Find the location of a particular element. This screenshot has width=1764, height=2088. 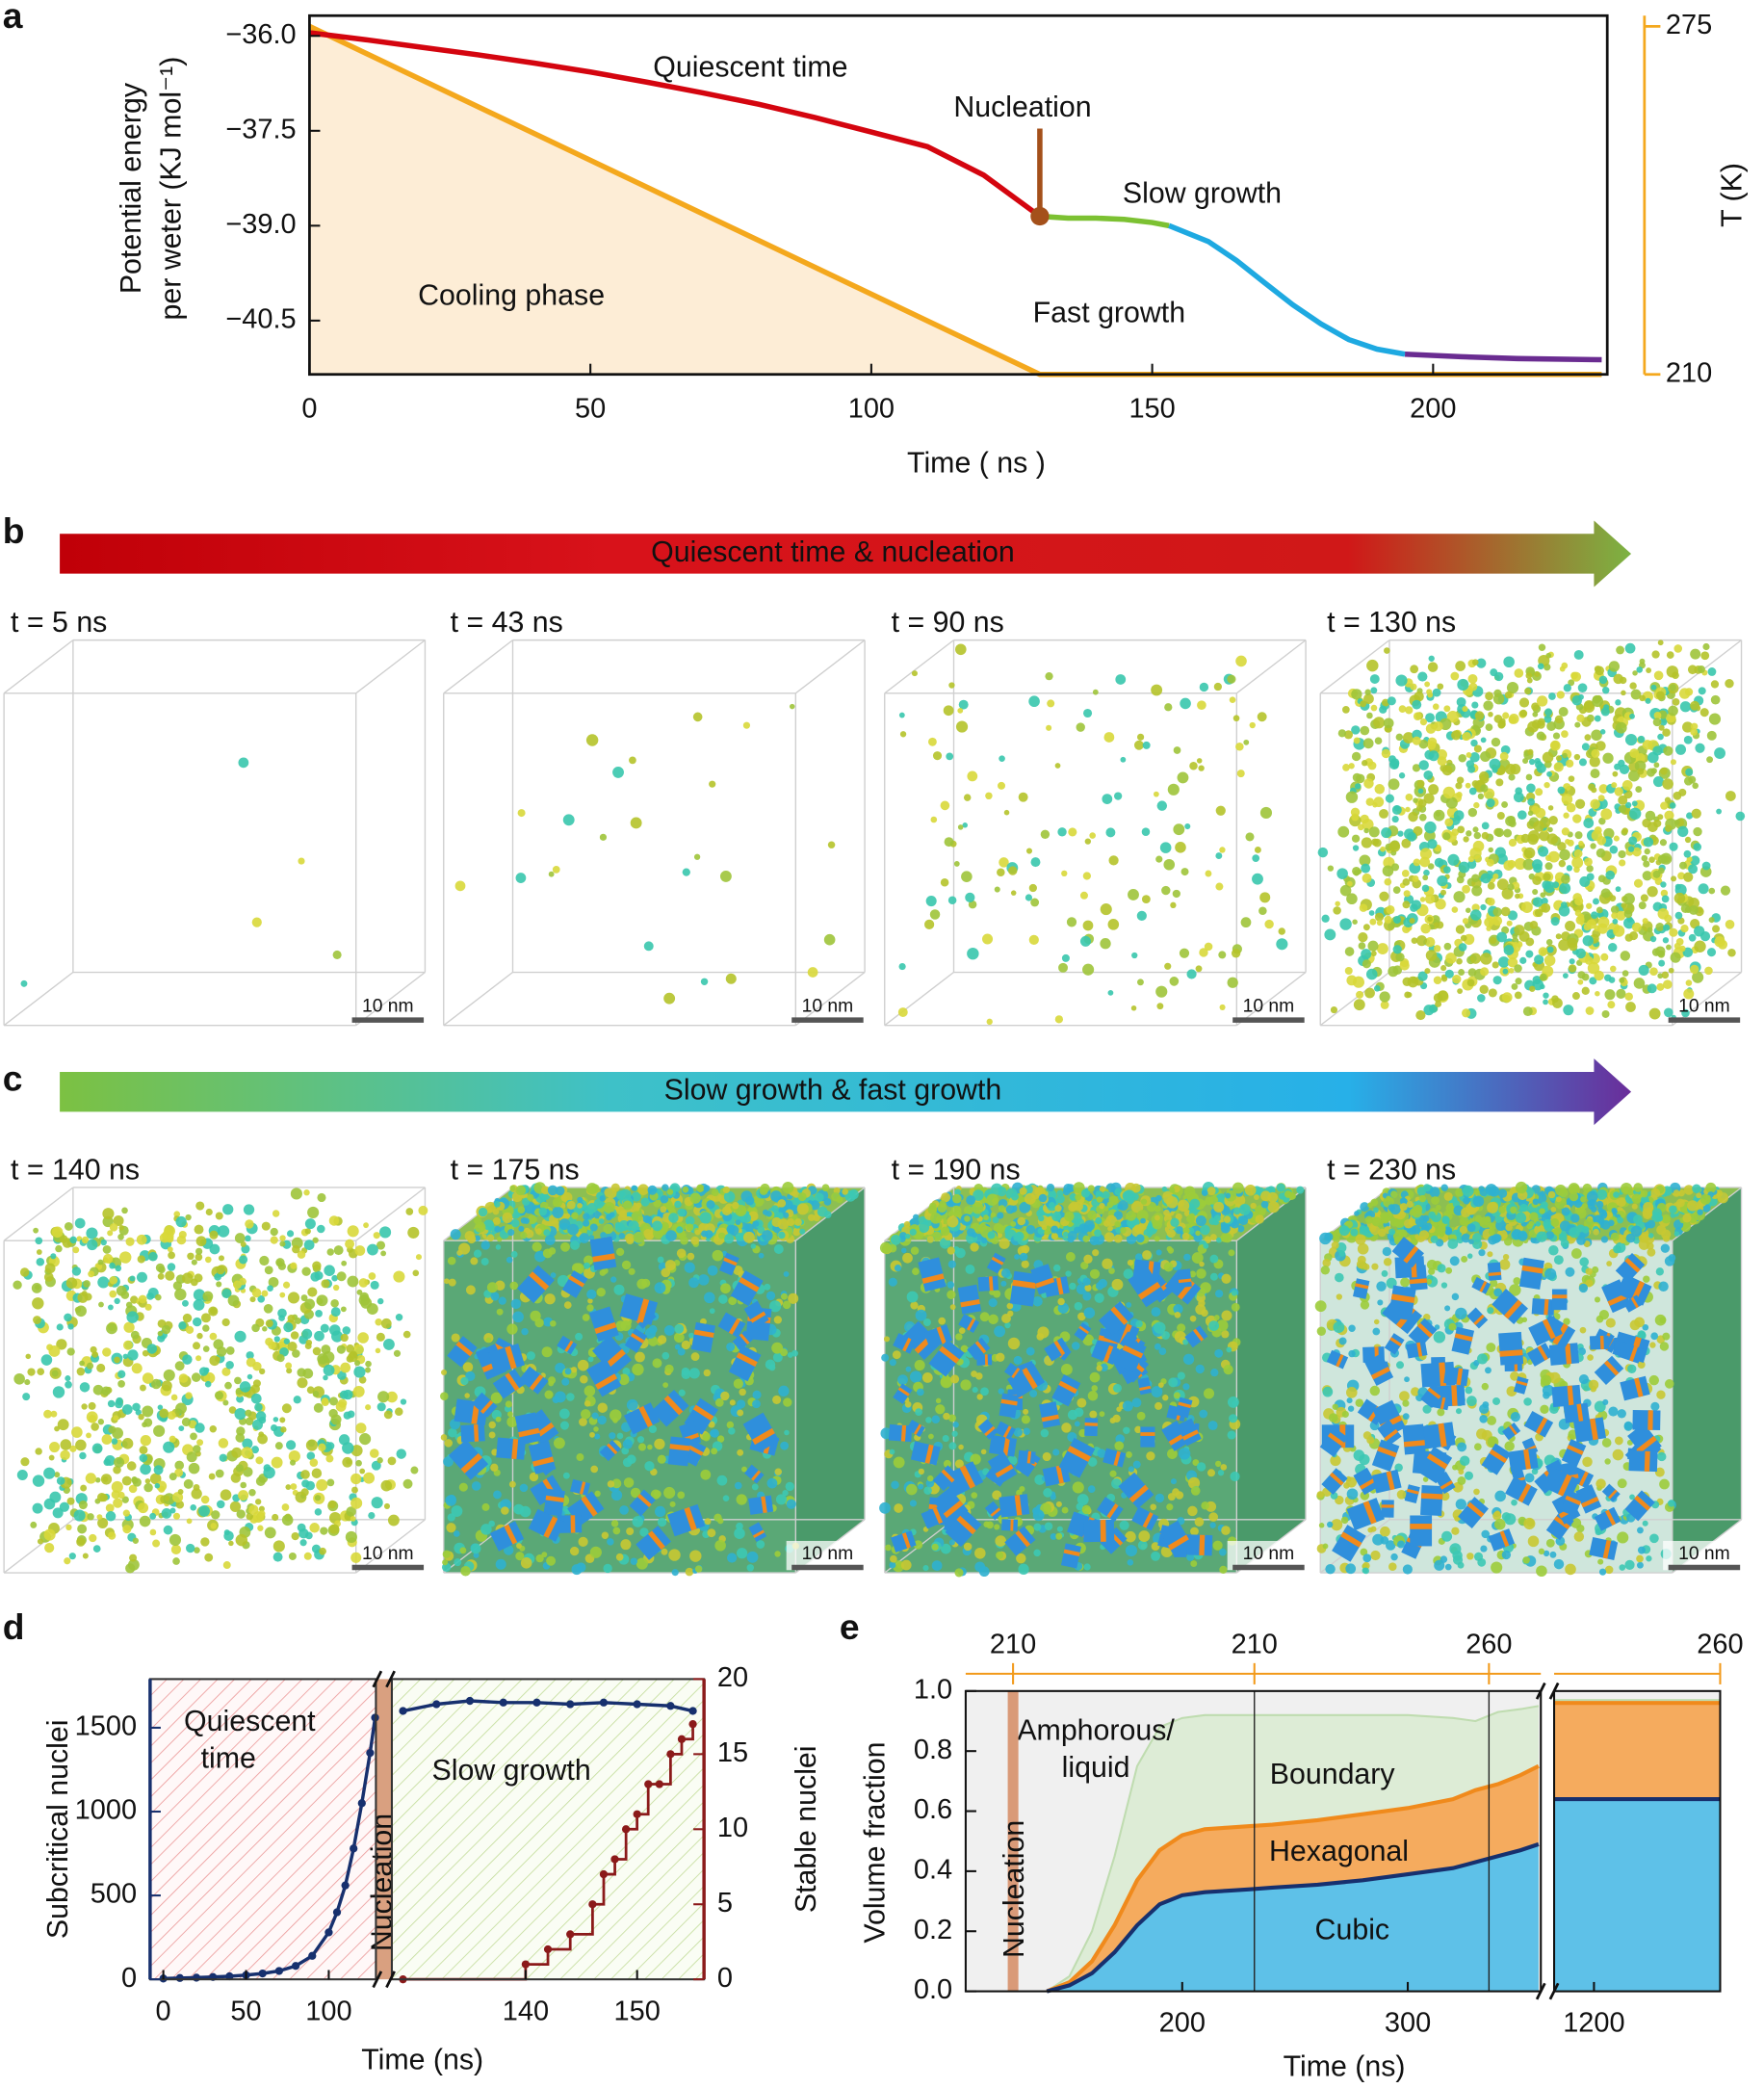

cube-edge is located at coordinates (1271, 999).